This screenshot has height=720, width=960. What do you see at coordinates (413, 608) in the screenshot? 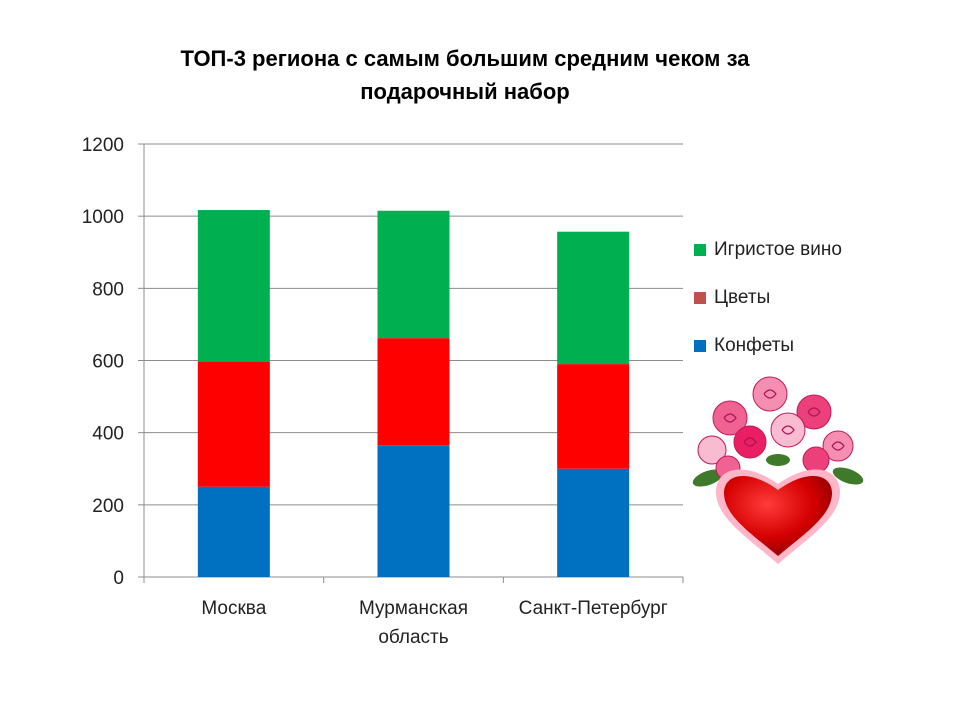
I see `x-tick-label: Мурманская` at bounding box center [413, 608].